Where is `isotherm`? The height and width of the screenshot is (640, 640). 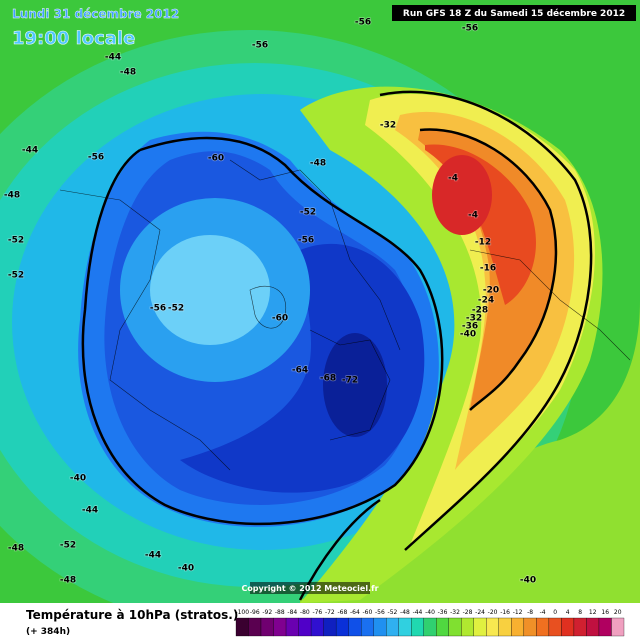 isotherm is located at coordinates (488, 269).